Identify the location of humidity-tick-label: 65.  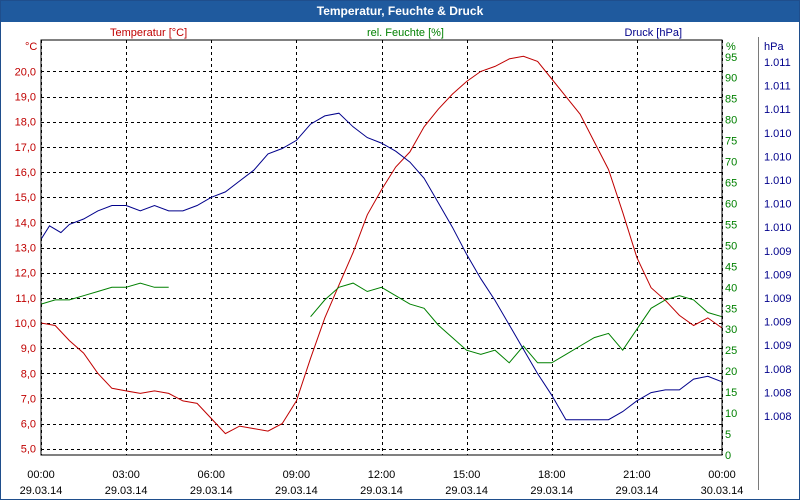
(731, 184).